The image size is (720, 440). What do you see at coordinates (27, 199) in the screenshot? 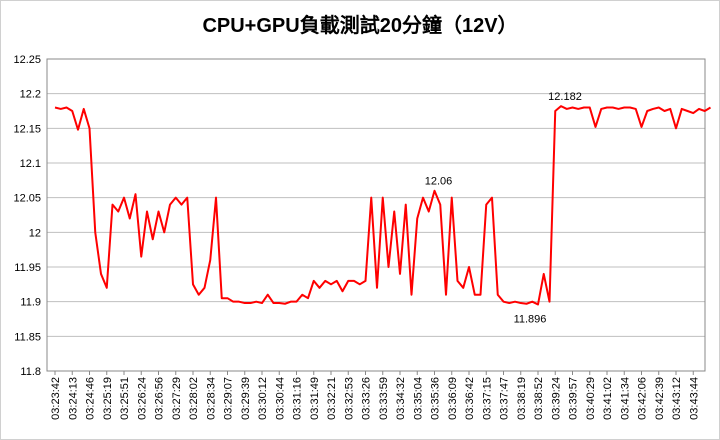
I see `y-tick-label: 12.05` at bounding box center [27, 199].